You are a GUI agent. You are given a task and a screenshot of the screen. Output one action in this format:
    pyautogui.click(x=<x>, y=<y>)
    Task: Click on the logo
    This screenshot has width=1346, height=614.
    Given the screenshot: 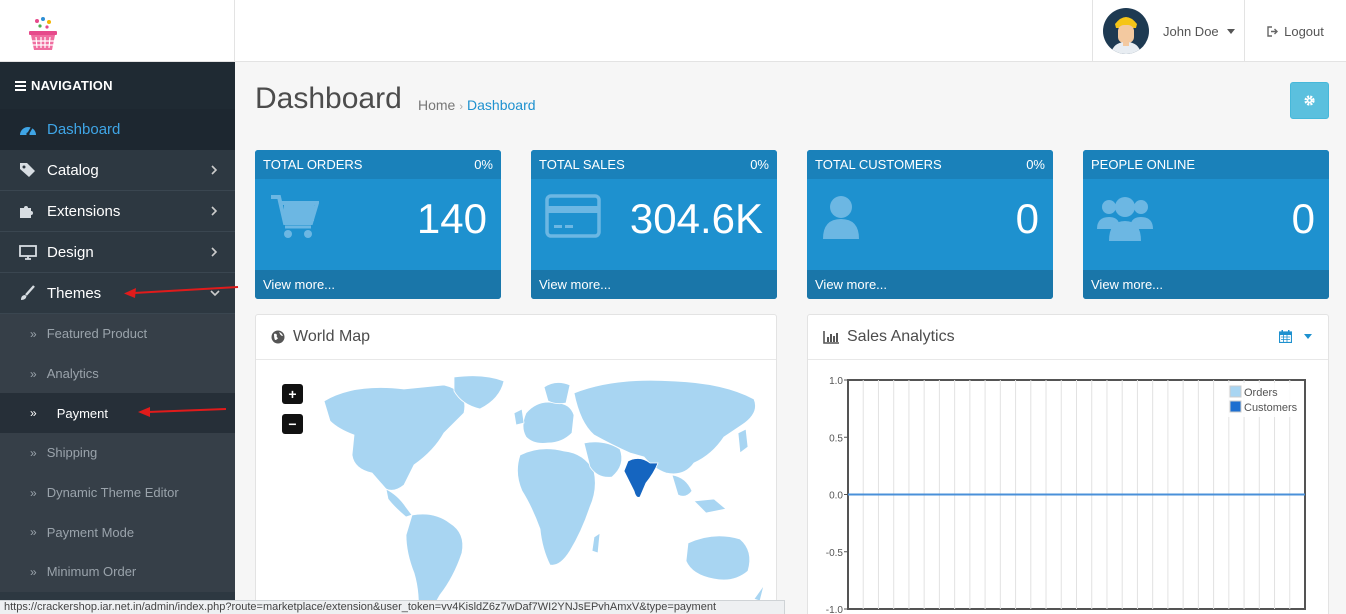 What is the action you would take?
    pyautogui.click(x=117, y=31)
    